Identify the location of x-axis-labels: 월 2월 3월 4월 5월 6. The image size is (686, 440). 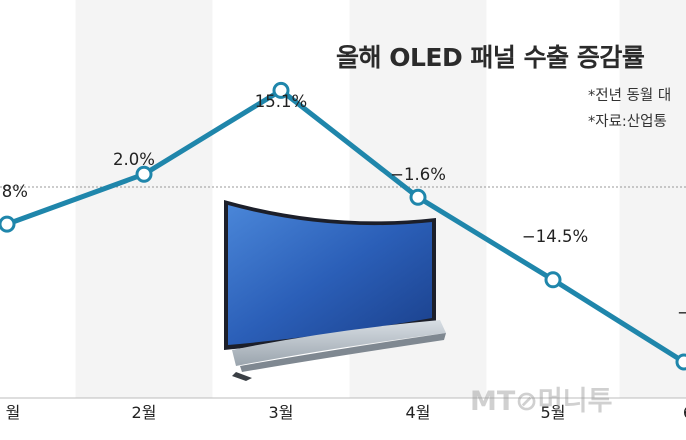
(346, 412).